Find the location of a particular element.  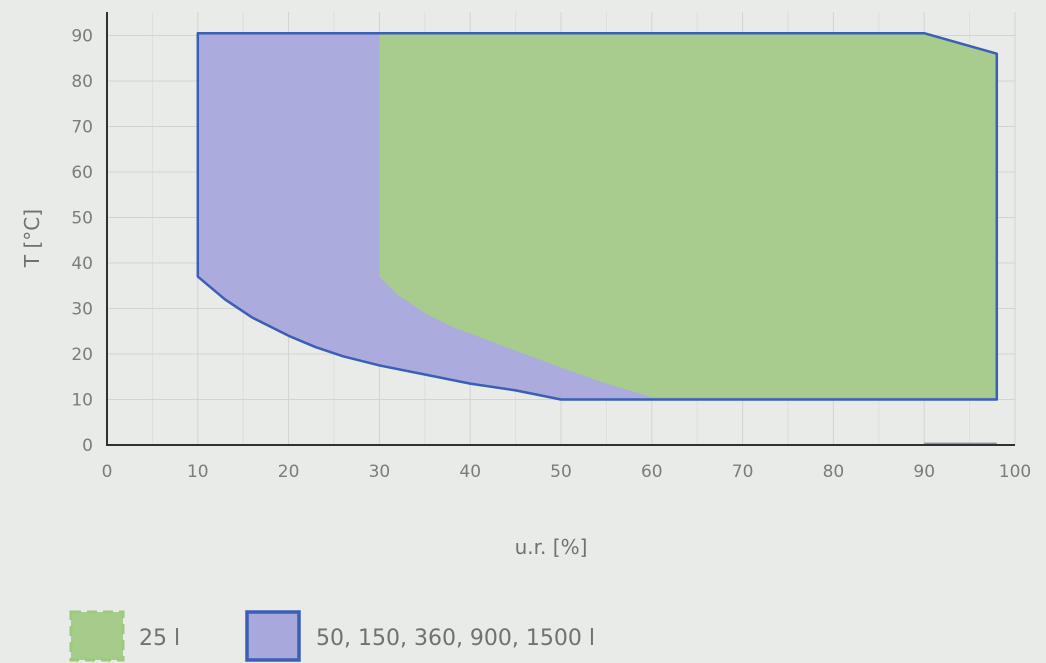

y-tick-label: 0 is located at coordinates (87, 446).